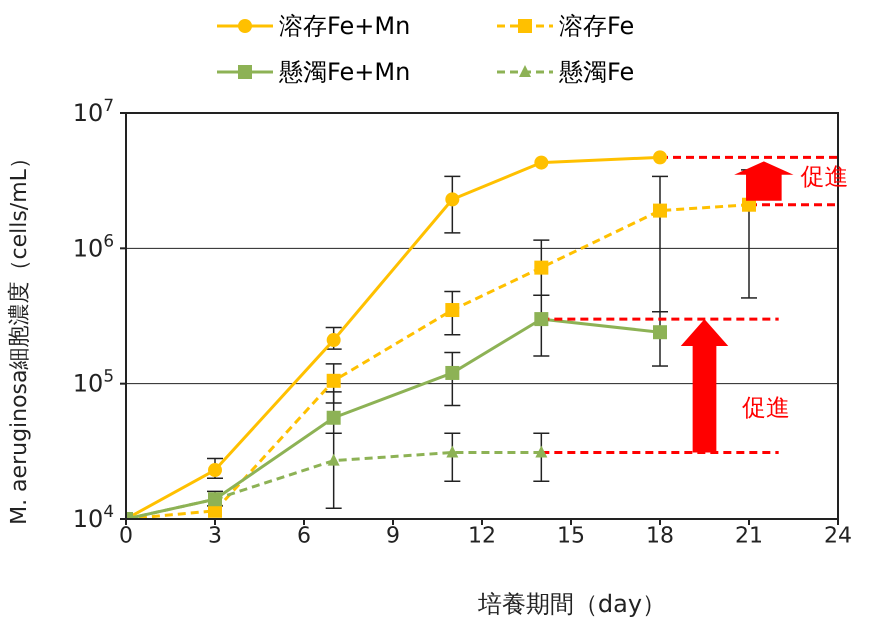 This screenshot has height=626, width=874. I want to click on x-tick-label: 9, so click(393, 536).